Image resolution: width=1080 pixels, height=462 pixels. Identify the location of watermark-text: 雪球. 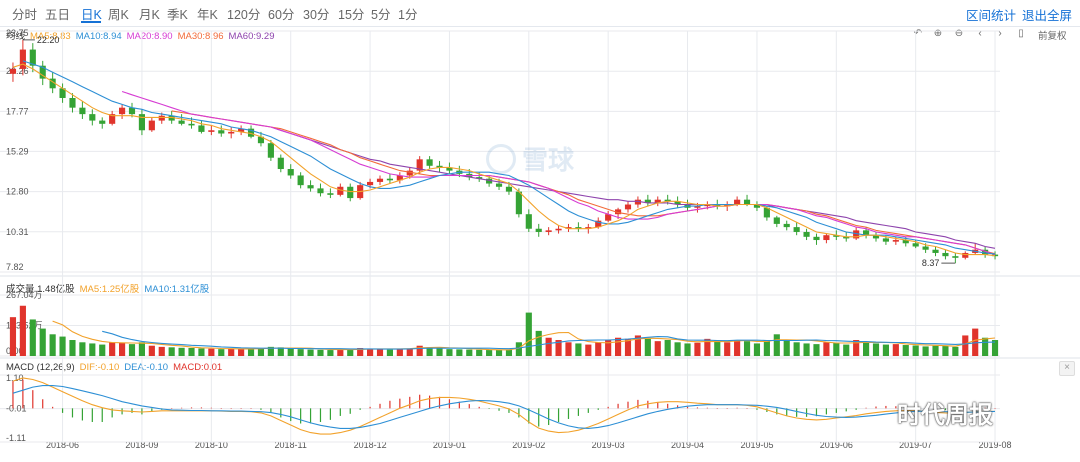
(548, 160).